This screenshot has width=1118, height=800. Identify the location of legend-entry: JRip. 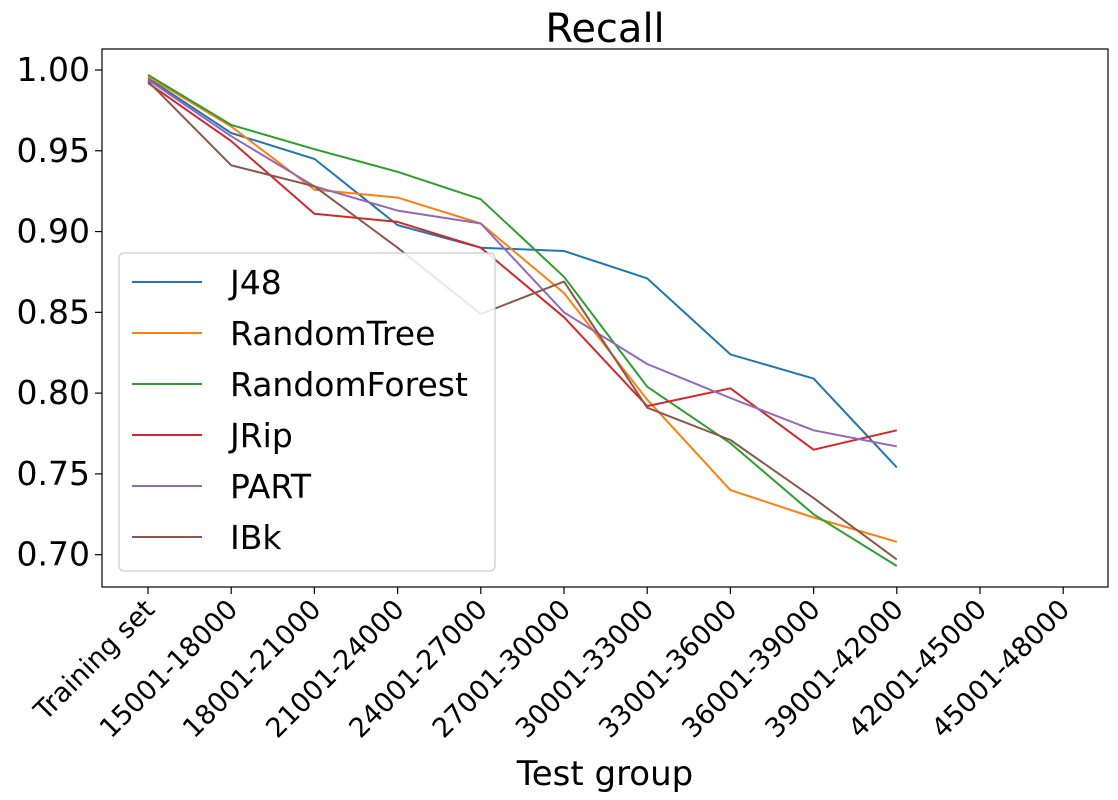
(260, 435).